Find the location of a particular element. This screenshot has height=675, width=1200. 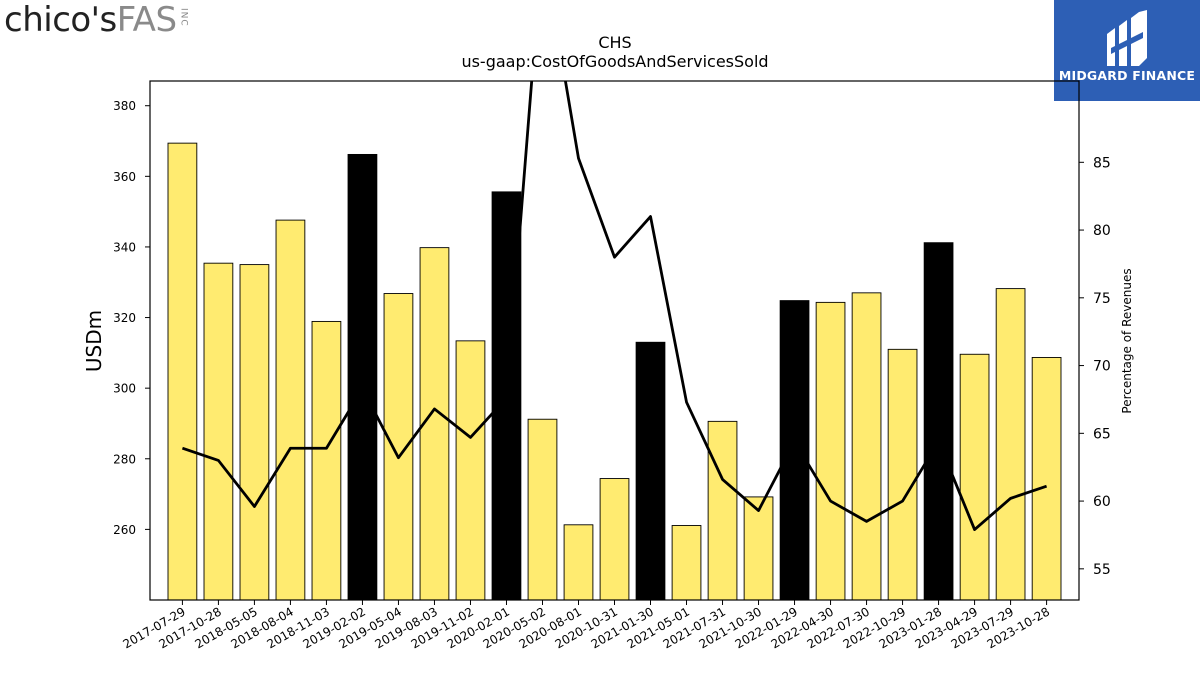

partner-logo: MIDGARD FINANCE is located at coordinates (1127, 50).